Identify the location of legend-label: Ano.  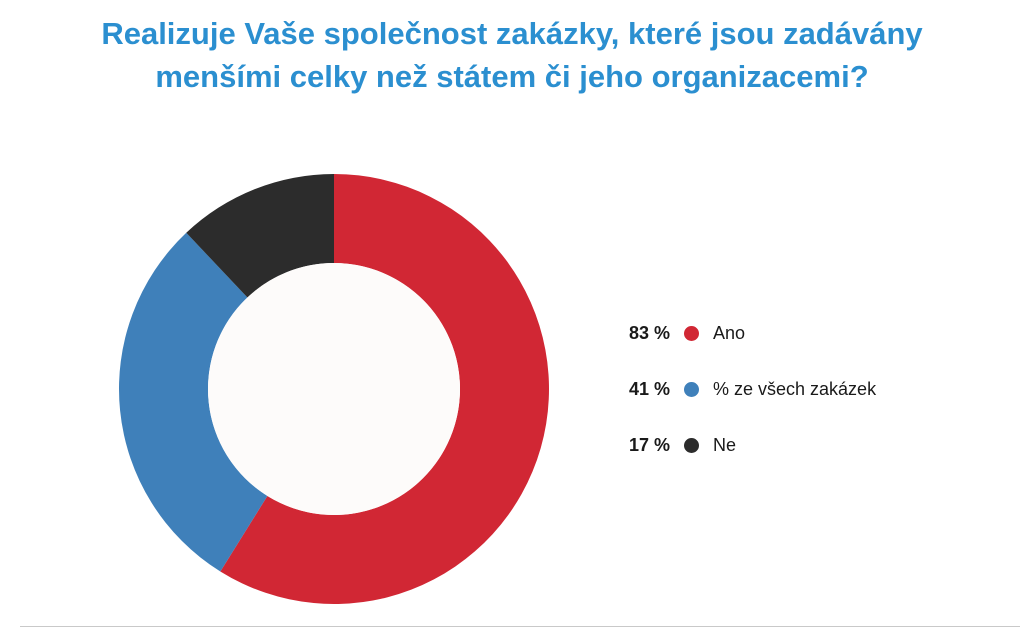
(729, 332).